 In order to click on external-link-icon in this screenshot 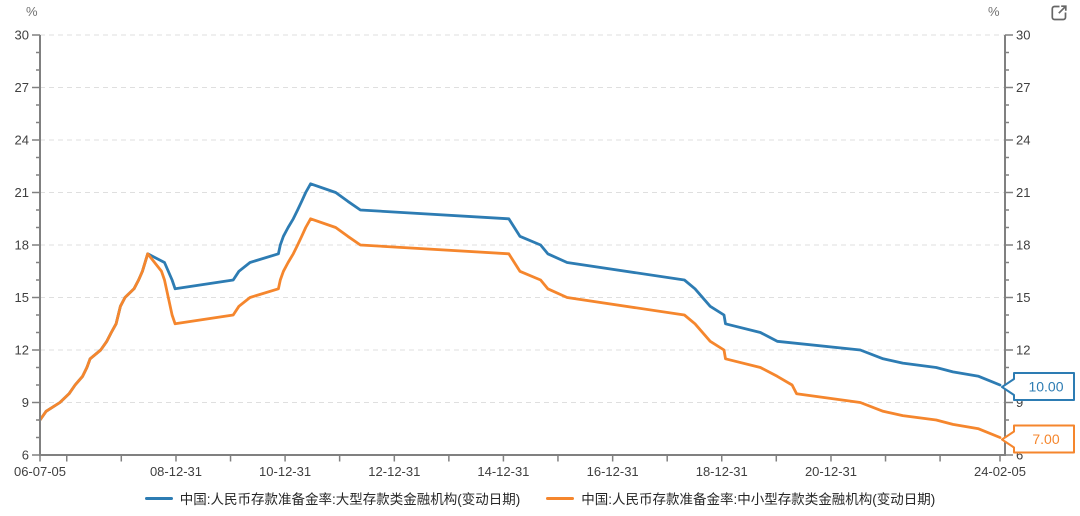, I will do `click(1059, 15)`.